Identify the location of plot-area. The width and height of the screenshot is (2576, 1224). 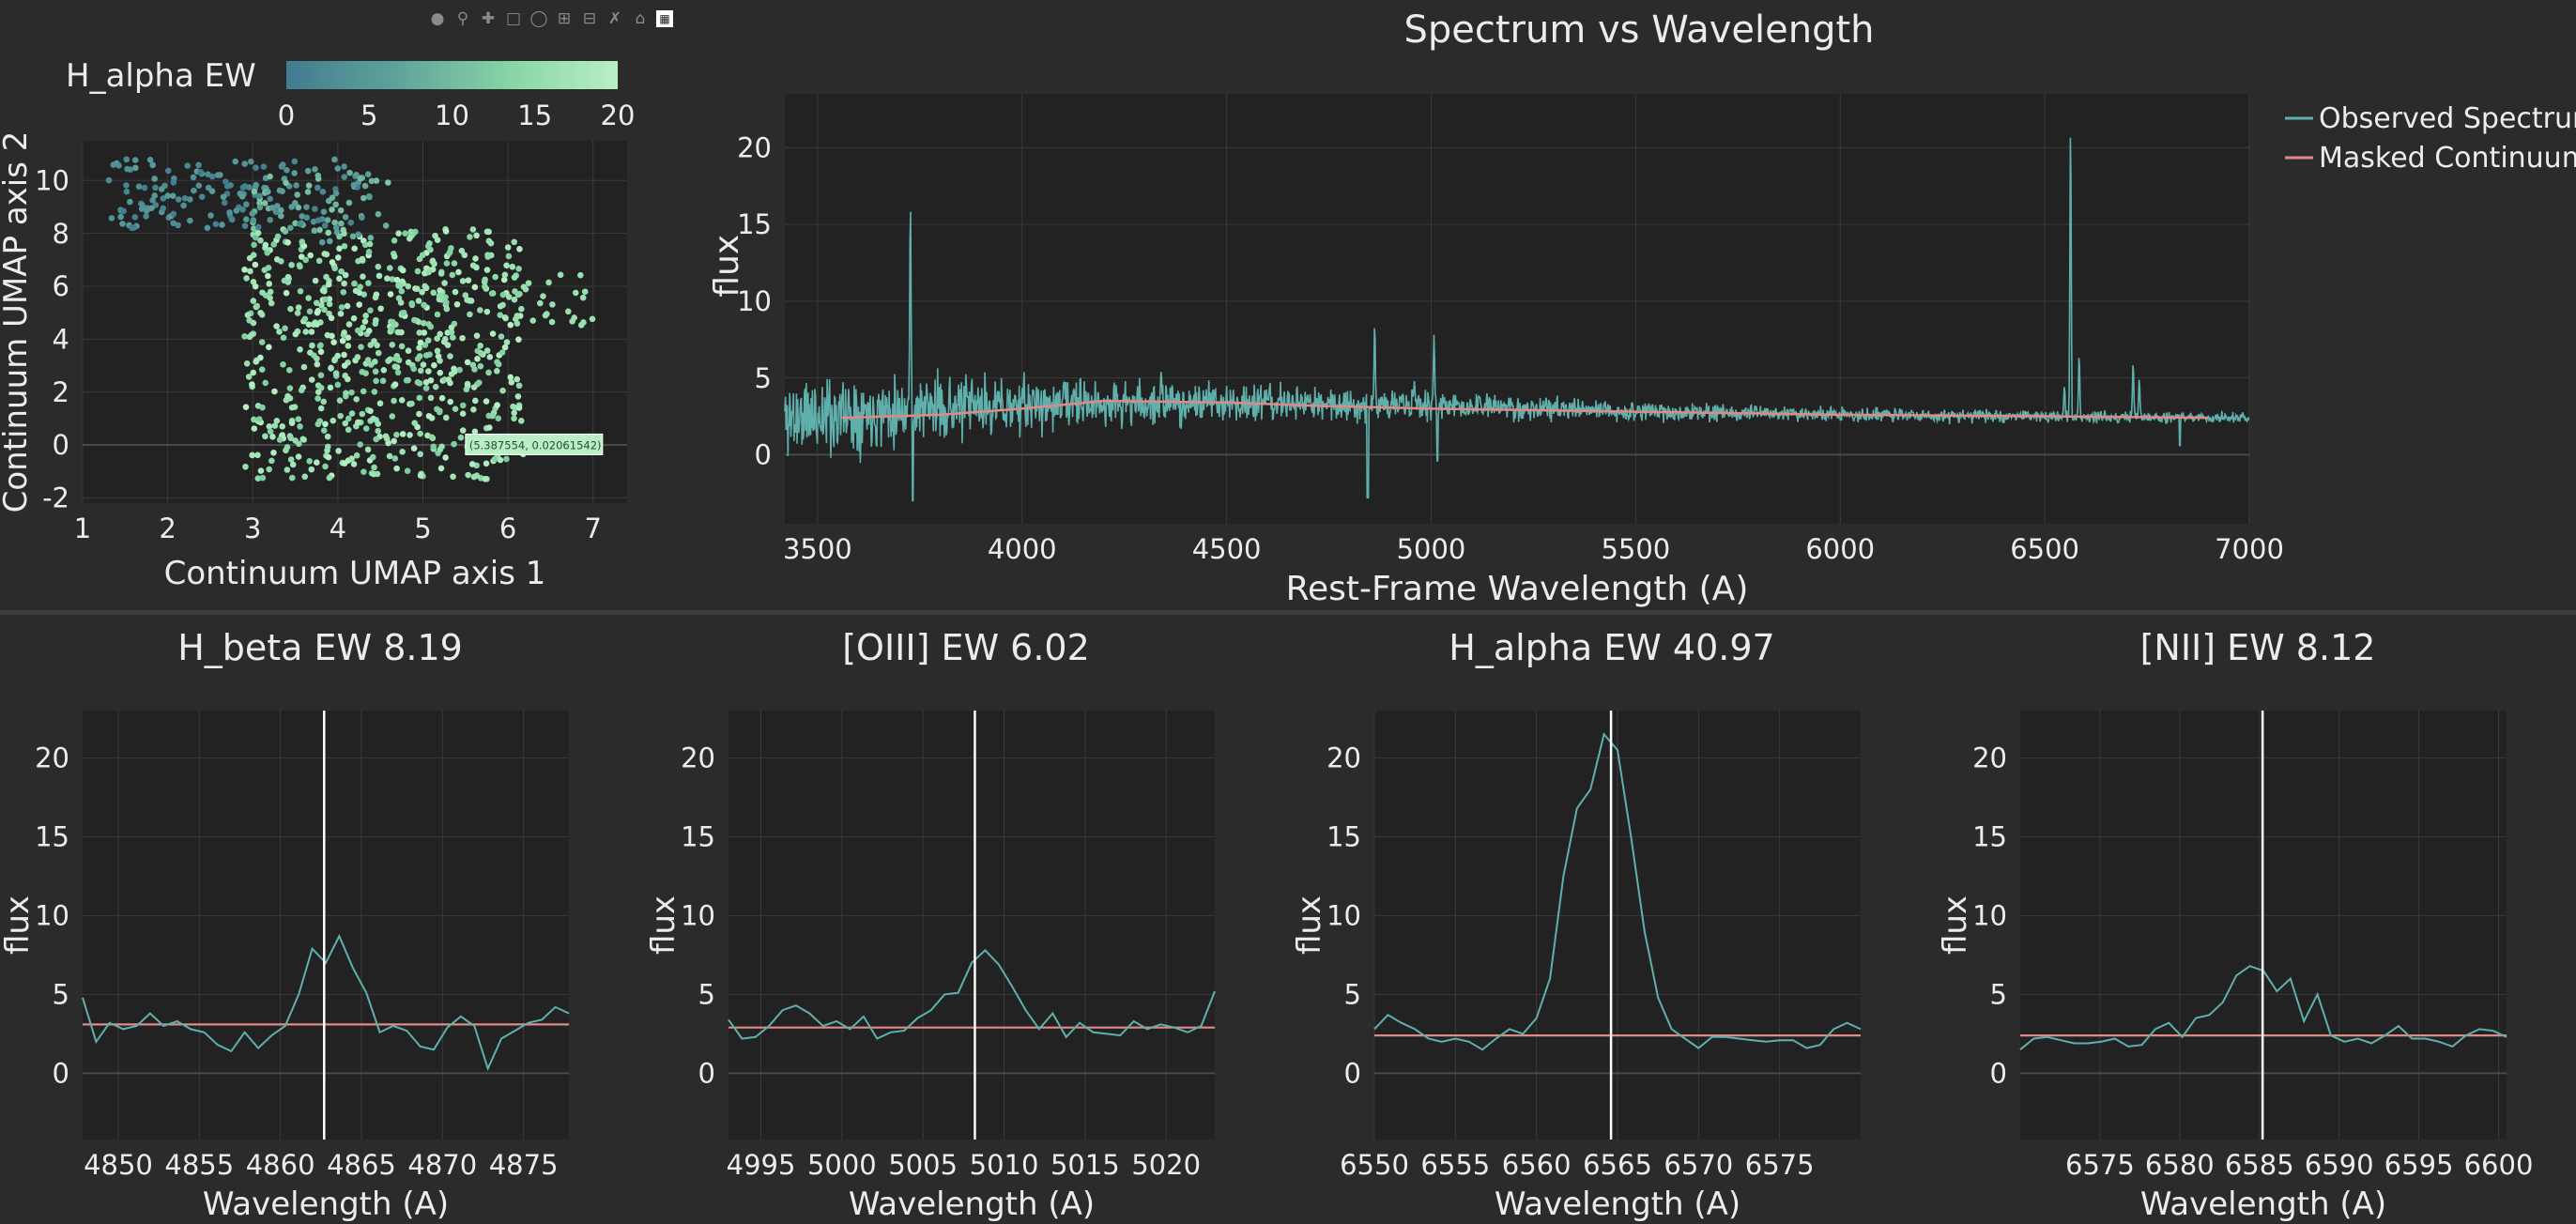
(972, 925).